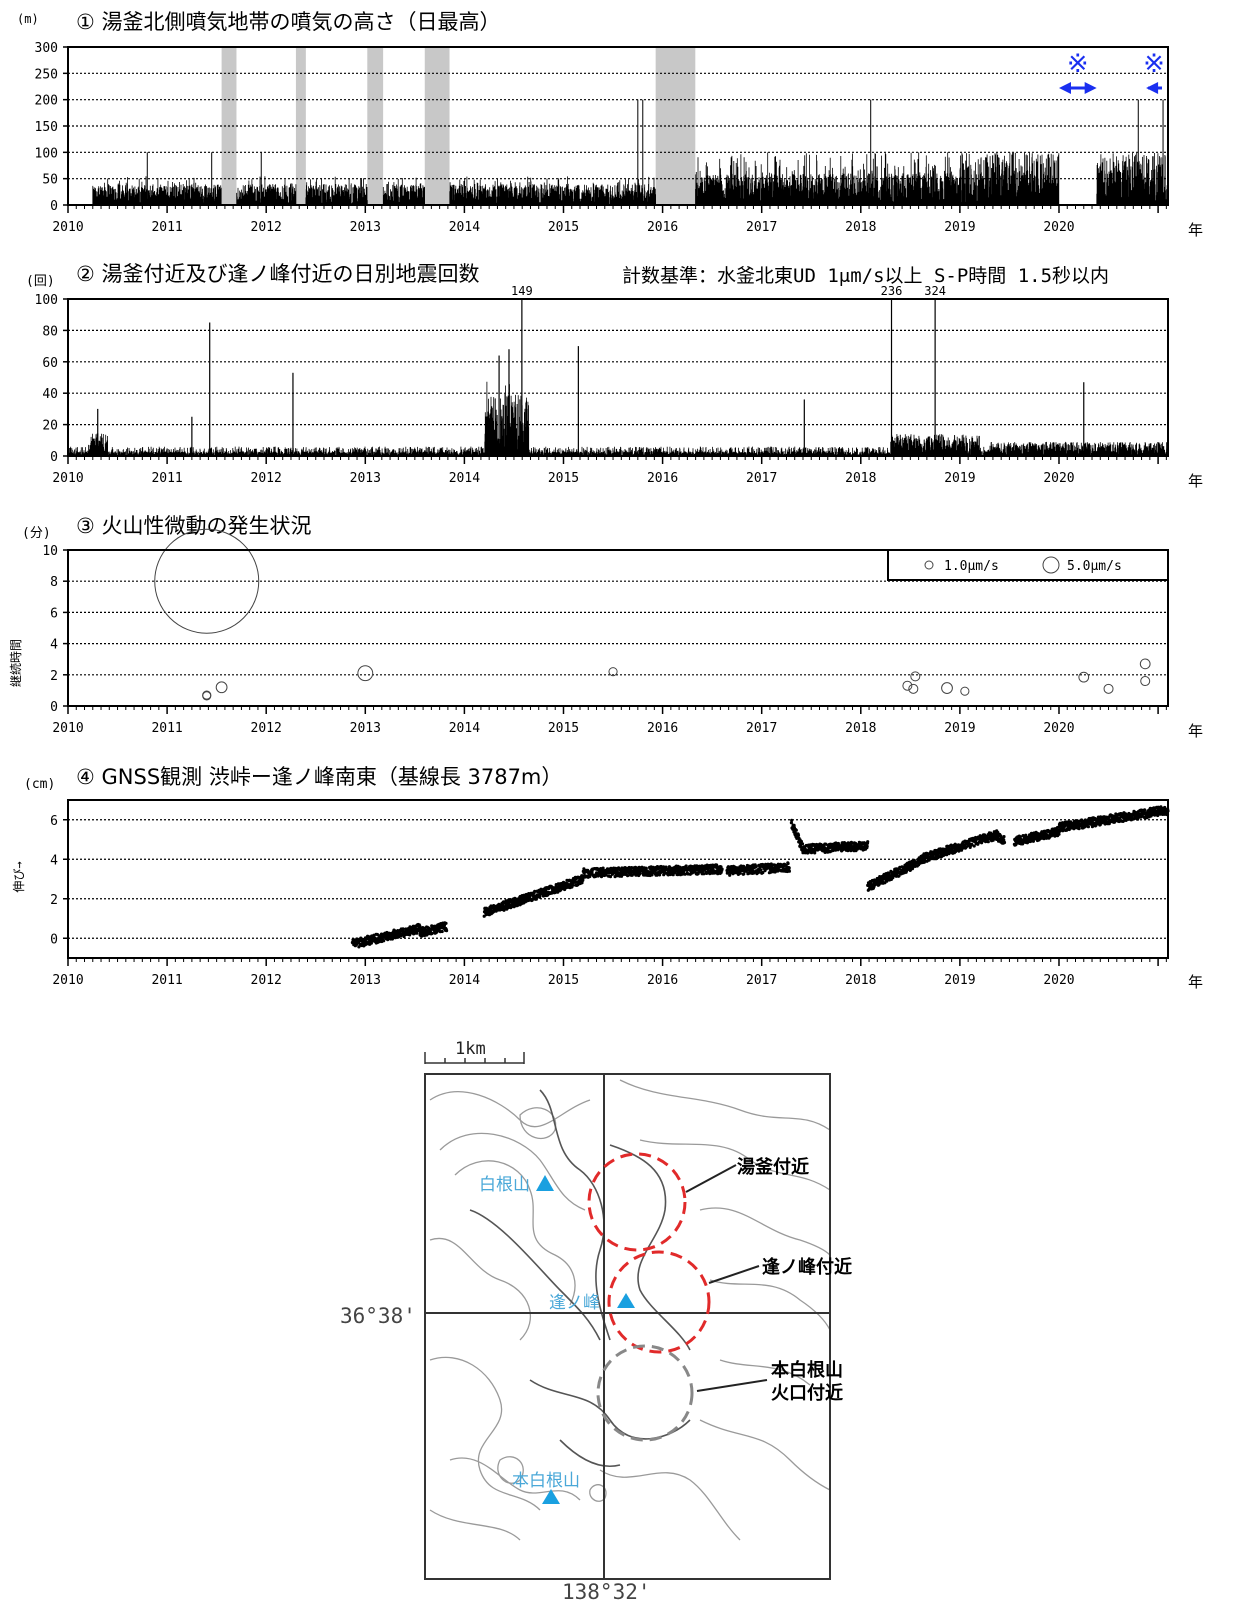 The width and height of the screenshot is (1234, 1600). Describe the element at coordinates (375, 126) in the screenshot. I see `missing-data-period` at that location.